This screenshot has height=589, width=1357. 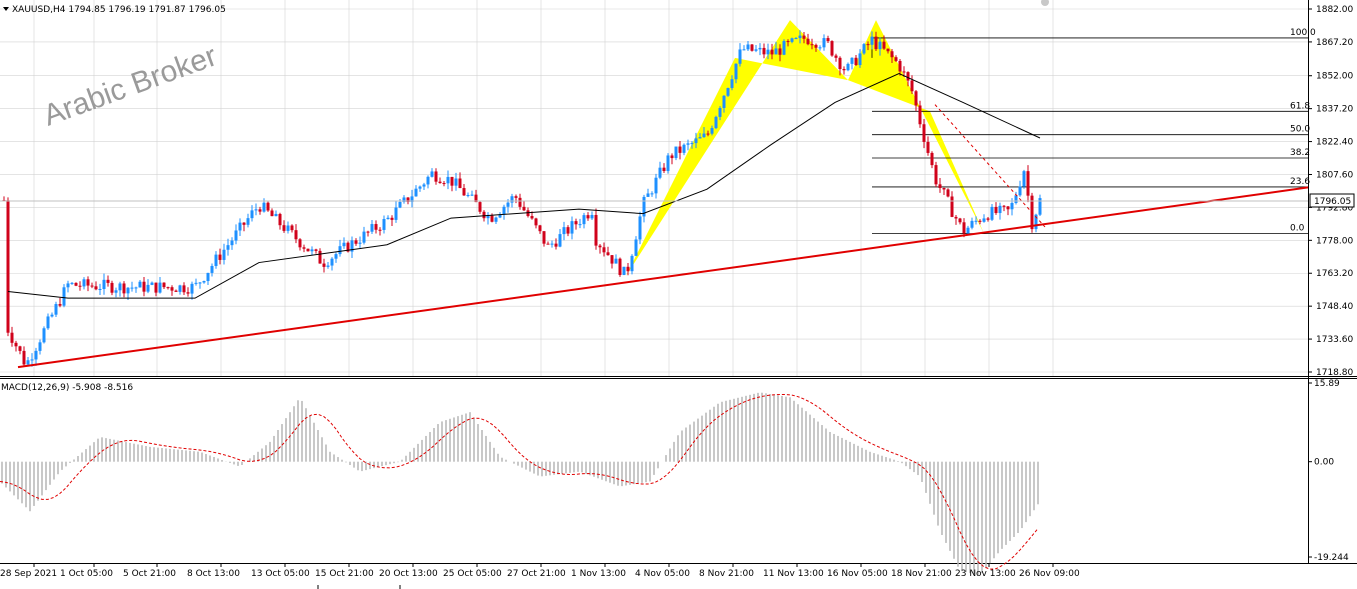 What do you see at coordinates (1328, 471) in the screenshot?
I see `macd-axis: 15.89 0.00 -19.244` at bounding box center [1328, 471].